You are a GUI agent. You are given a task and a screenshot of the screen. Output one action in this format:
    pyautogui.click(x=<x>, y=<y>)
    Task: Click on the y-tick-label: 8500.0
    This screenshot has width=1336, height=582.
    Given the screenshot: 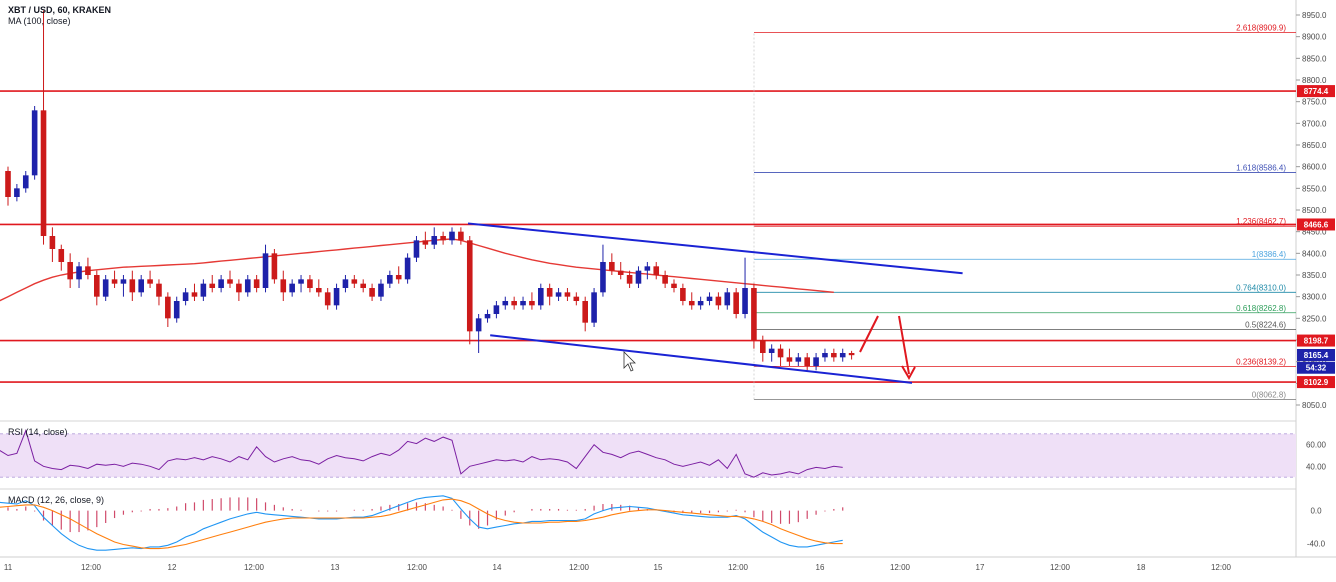 What is the action you would take?
    pyautogui.click(x=1314, y=210)
    